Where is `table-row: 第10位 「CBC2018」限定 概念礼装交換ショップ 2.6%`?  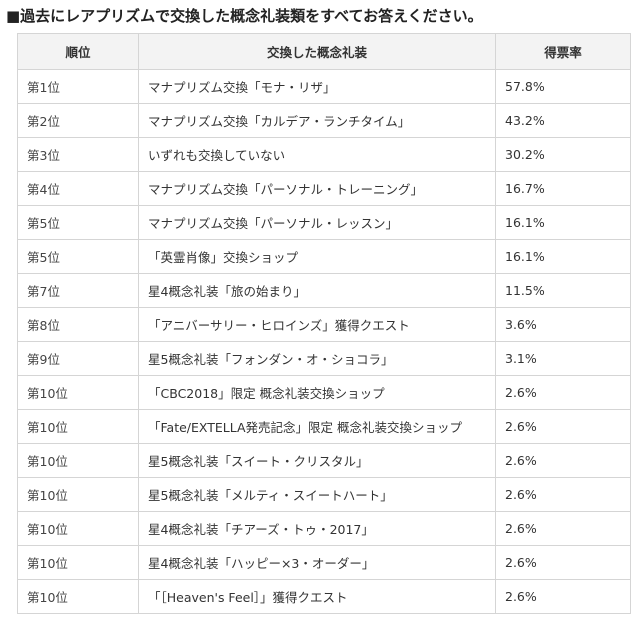
table-row: 第10位 「CBC2018」限定 概念礼装交換ショップ 2.6% is located at coordinates (324, 392).